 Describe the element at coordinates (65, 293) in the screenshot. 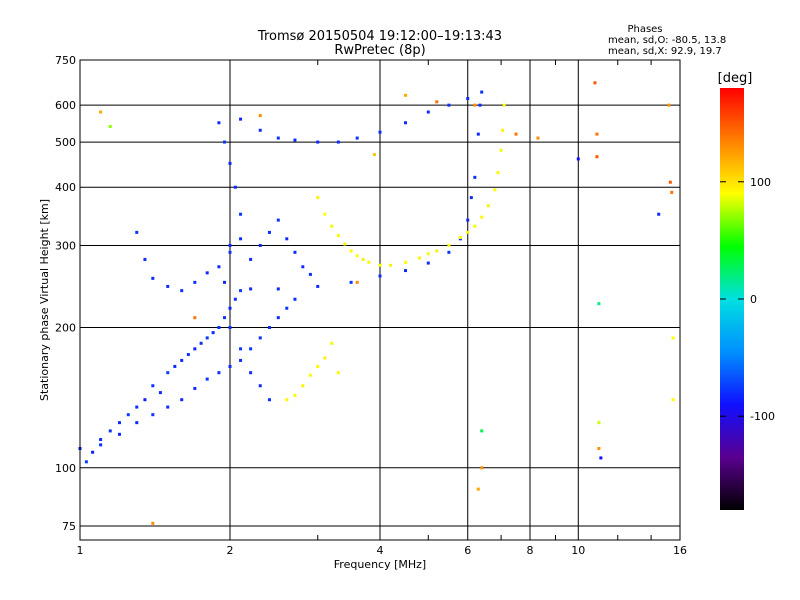

I see `y-axis: 75 100 200 300 400 500 600 750` at that location.